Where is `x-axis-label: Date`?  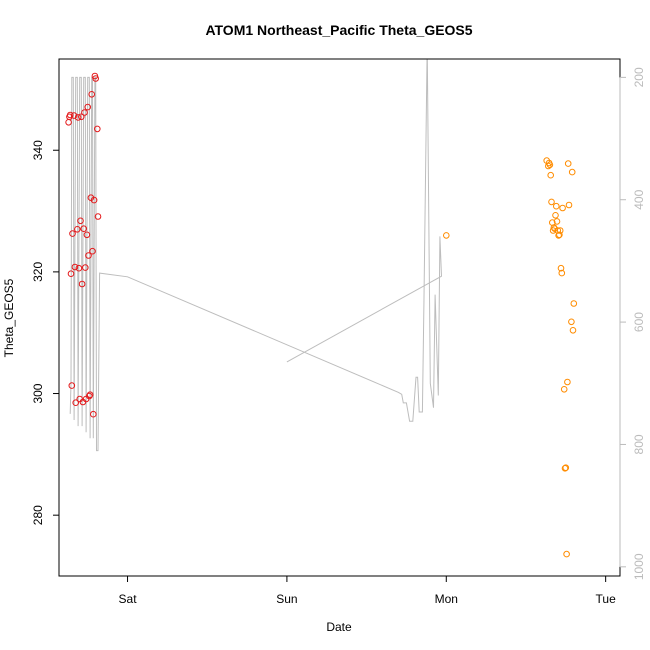 x-axis-label: Date is located at coordinates (339, 627).